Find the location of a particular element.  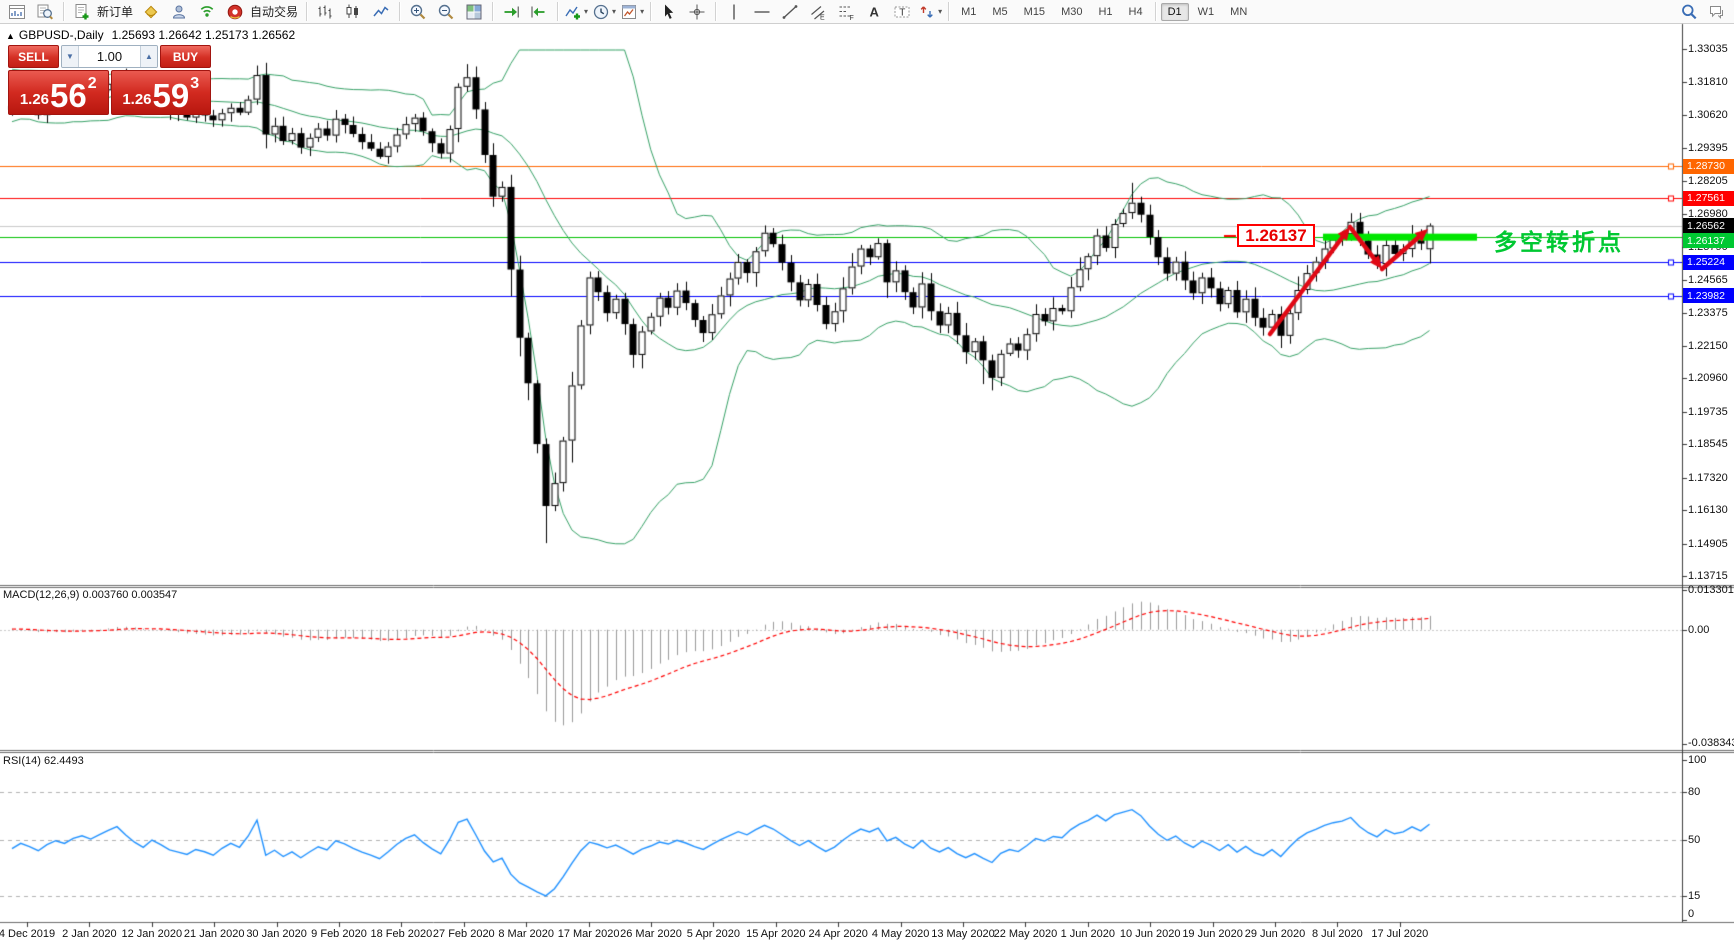

buy-price-display: 1.26 59 3 is located at coordinates (160, 92).